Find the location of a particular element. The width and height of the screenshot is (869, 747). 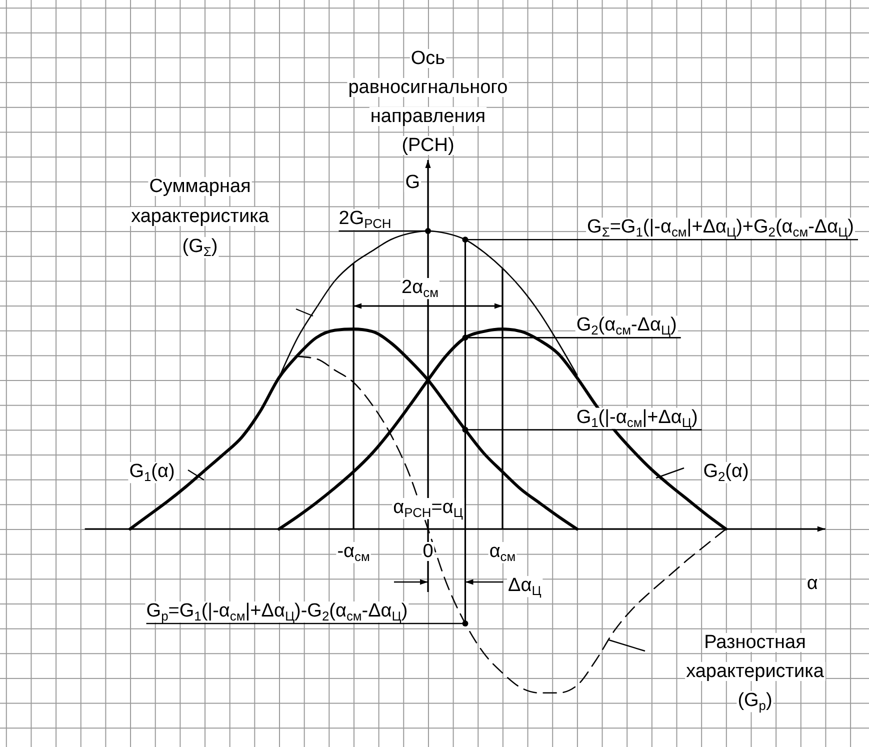

x-axis-title: α is located at coordinates (812, 583).